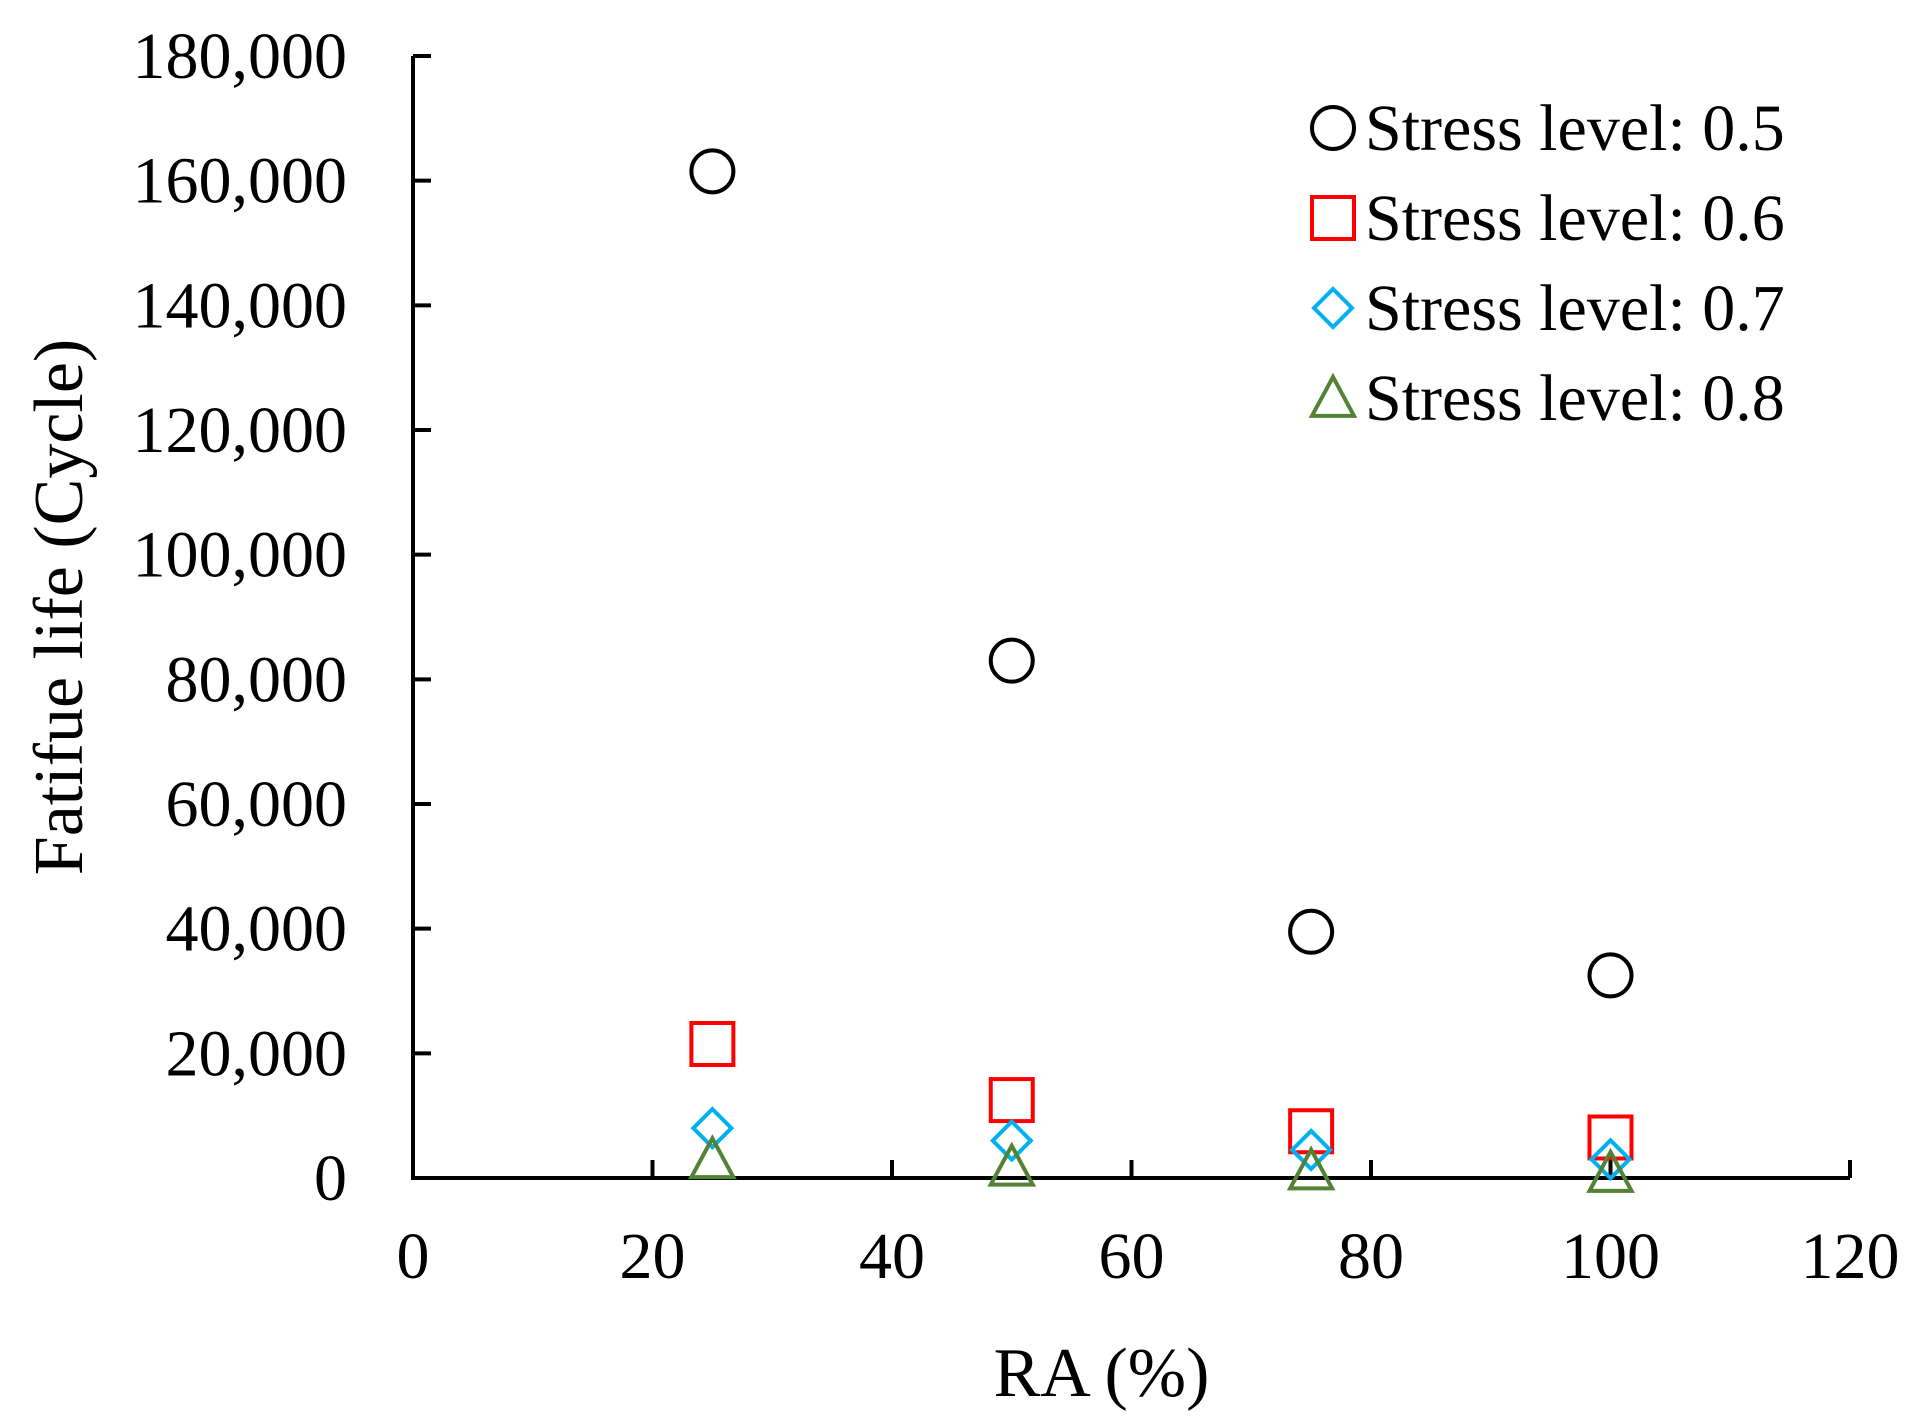 This screenshot has width=1910, height=1424. What do you see at coordinates (59, 607) in the screenshot?
I see `y-axis-title: Fatifue life (Cycle)` at bounding box center [59, 607].